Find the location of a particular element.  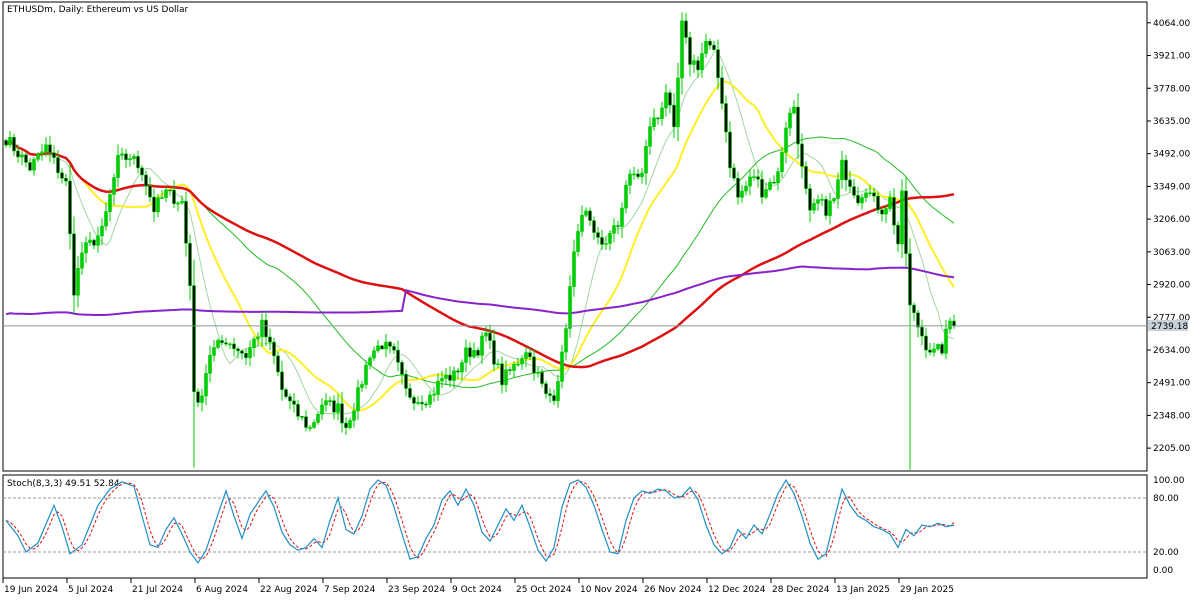

price-tick-label: 4064.00 is located at coordinates (1171, 24).